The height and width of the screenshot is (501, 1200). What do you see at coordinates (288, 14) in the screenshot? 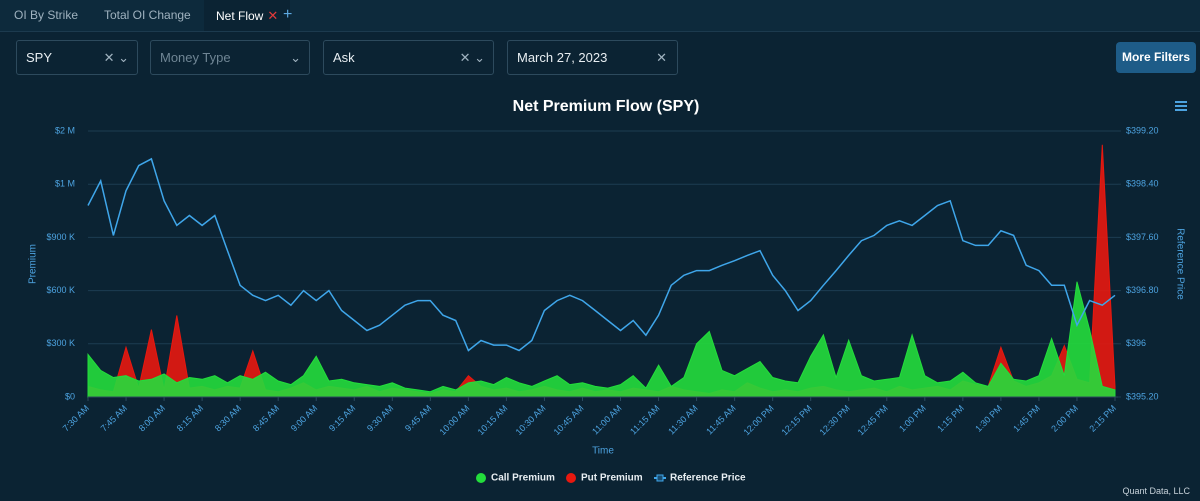
I see `add-tab: +` at bounding box center [288, 14].